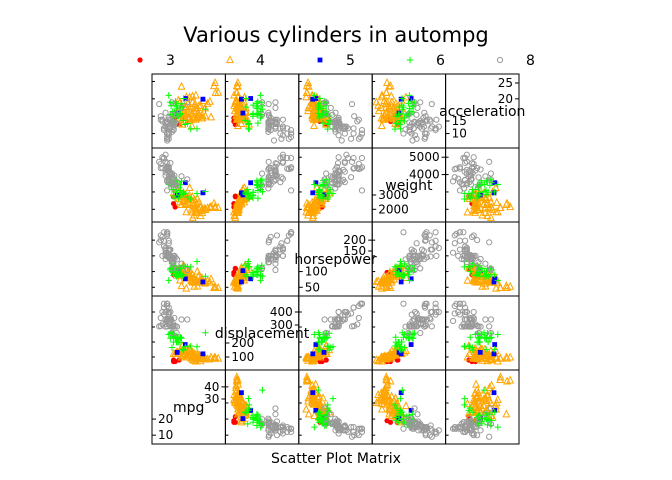  I want to click on diag-tick-label: 30, so click(211, 399).